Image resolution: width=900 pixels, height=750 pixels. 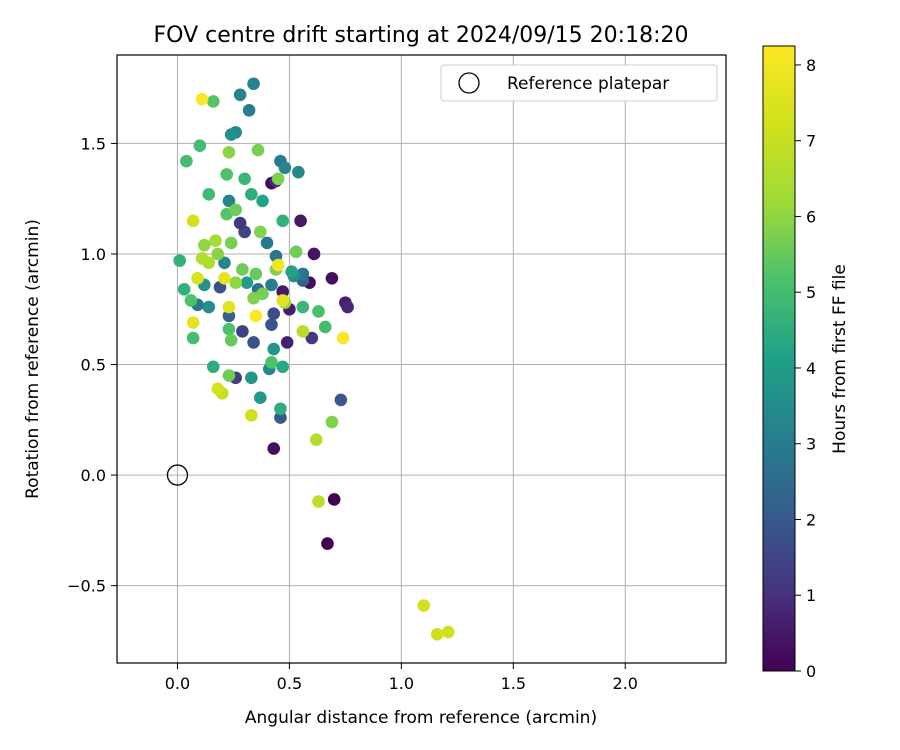 What do you see at coordinates (86, 586) in the screenshot?
I see `y-tick-label: −0.5` at bounding box center [86, 586].